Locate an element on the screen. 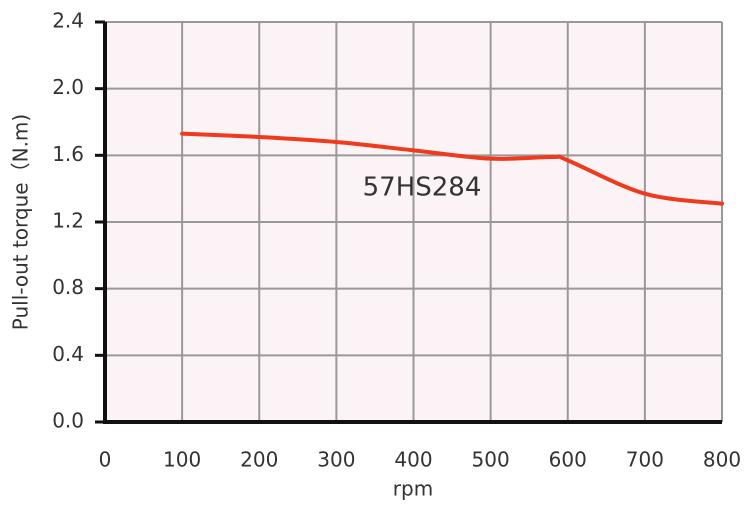 Image resolution: width=750 pixels, height=512 pixels. y-tick-label: 2.0 is located at coordinates (68, 87).